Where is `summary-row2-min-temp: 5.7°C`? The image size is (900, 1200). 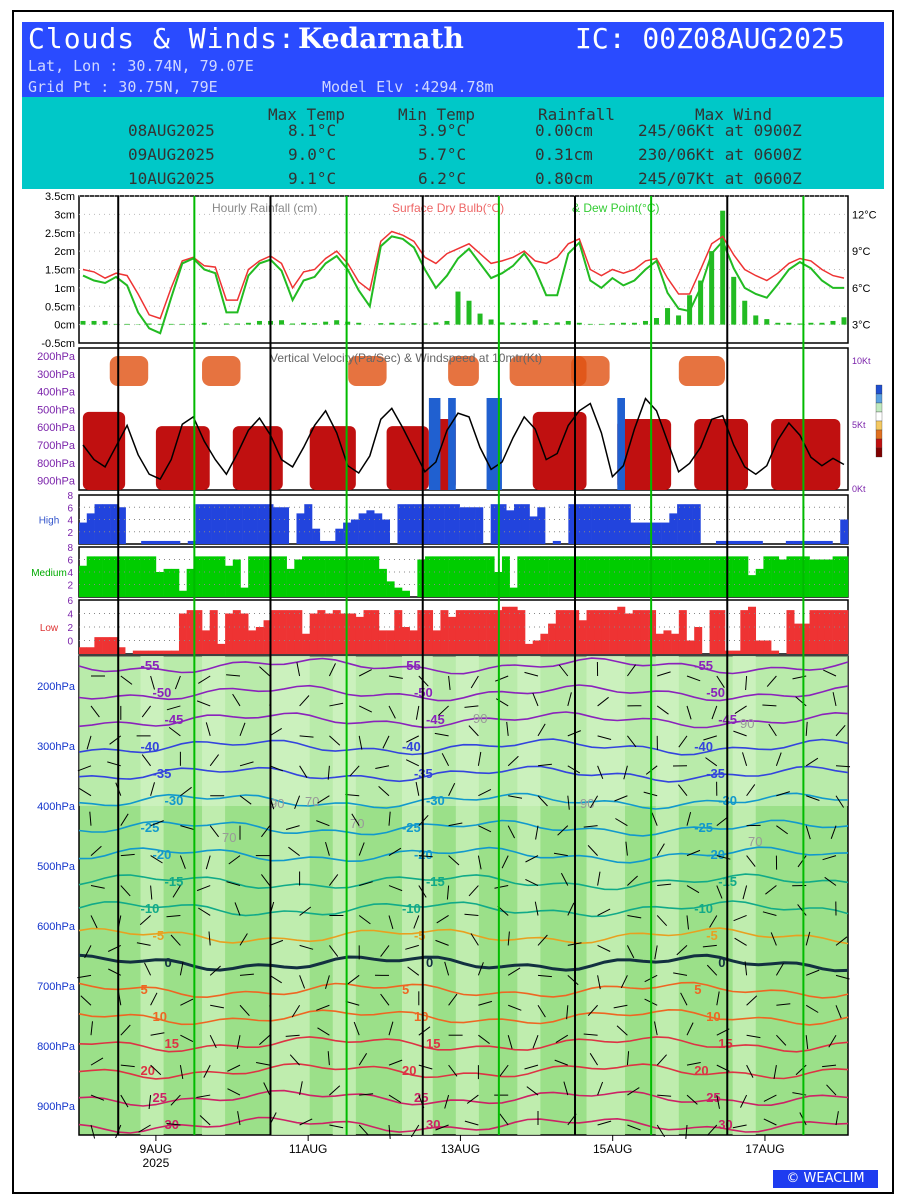 summary-row2-min-temp: 5.7°C is located at coordinates (442, 154).